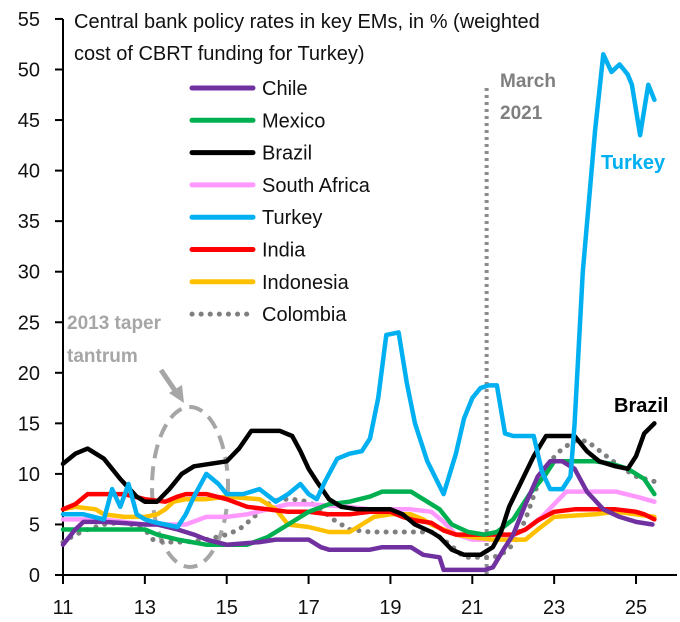 This screenshot has width=680, height=622. What do you see at coordinates (390, 608) in the screenshot?
I see `x-tick-label: 19` at bounding box center [390, 608].